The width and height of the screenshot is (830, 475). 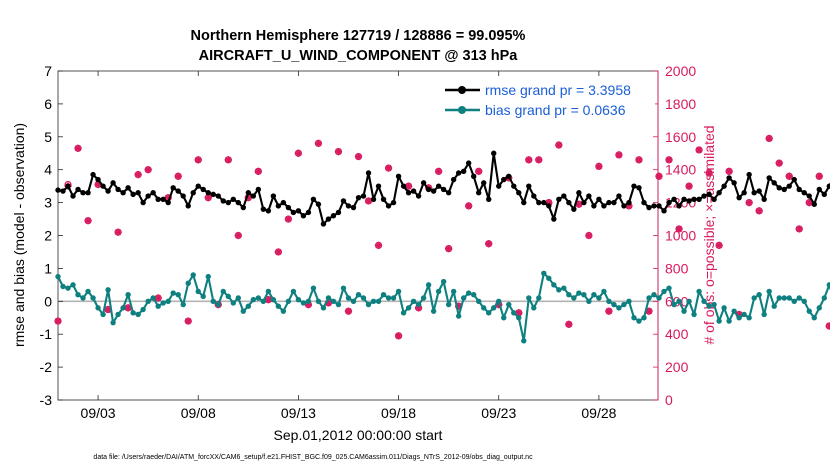 What do you see at coordinates (298, 413) in the screenshot?
I see `x-tick-label: 09/13` at bounding box center [298, 413].